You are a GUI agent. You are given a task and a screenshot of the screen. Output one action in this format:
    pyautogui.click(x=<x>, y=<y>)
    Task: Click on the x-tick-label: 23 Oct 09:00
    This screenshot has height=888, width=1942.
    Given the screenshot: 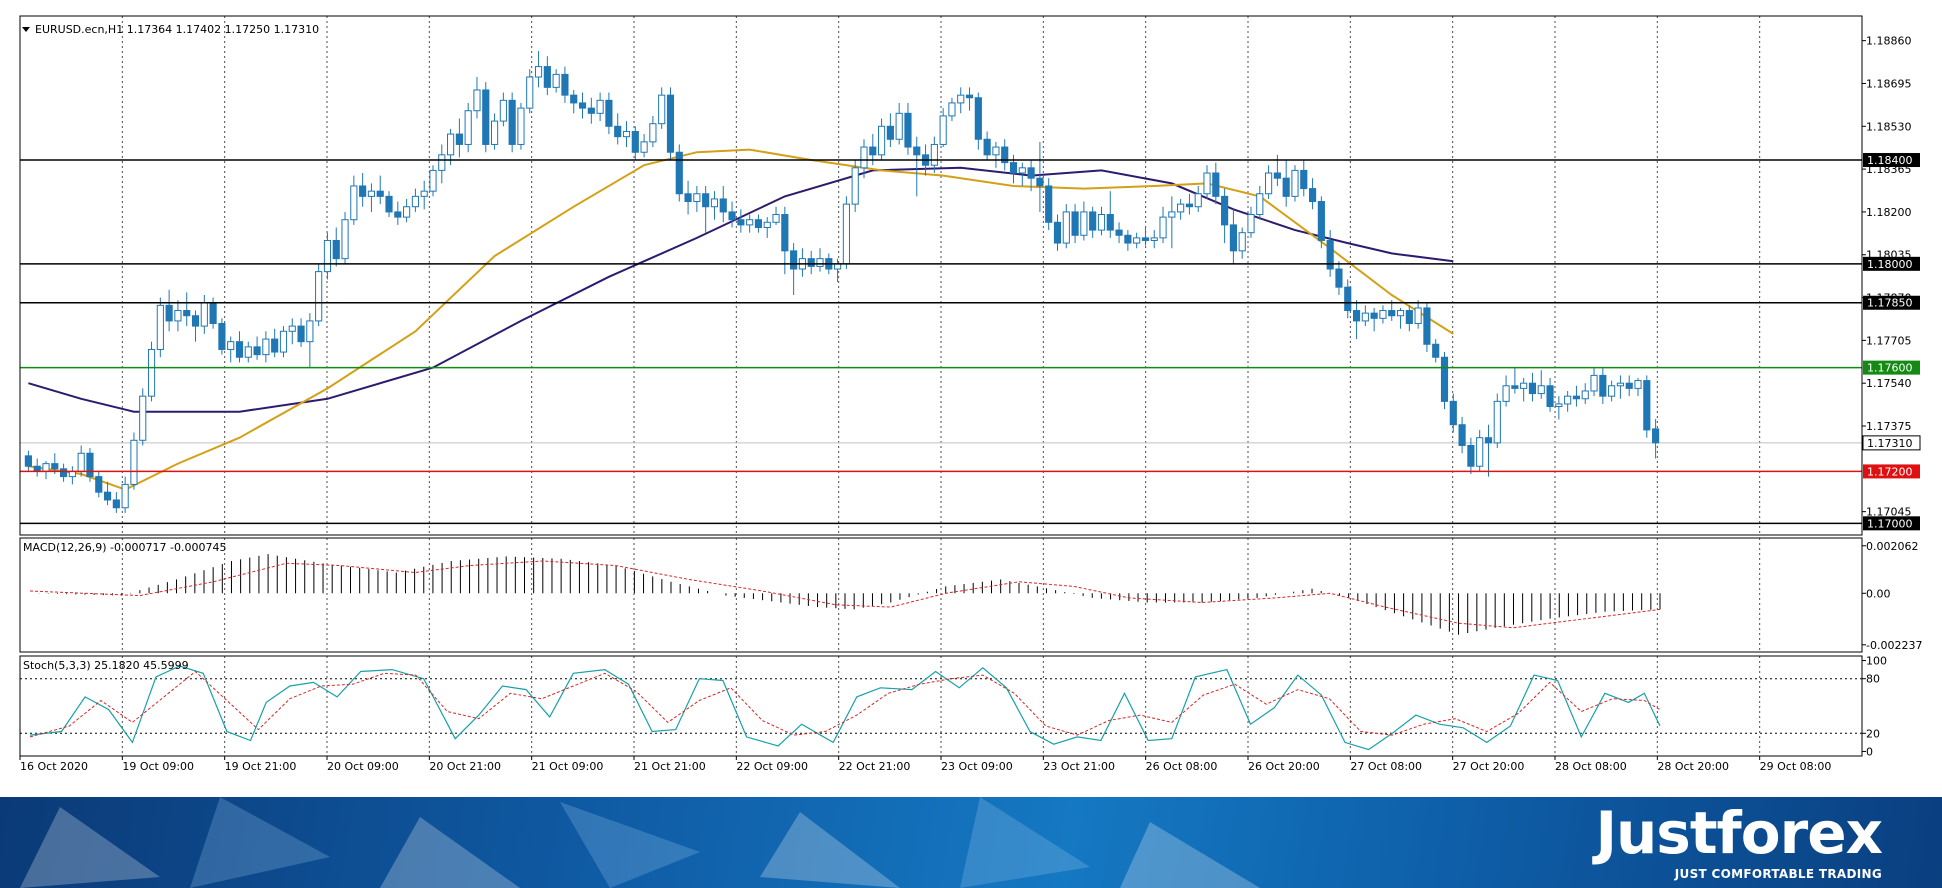 What is the action you would take?
    pyautogui.click(x=977, y=766)
    